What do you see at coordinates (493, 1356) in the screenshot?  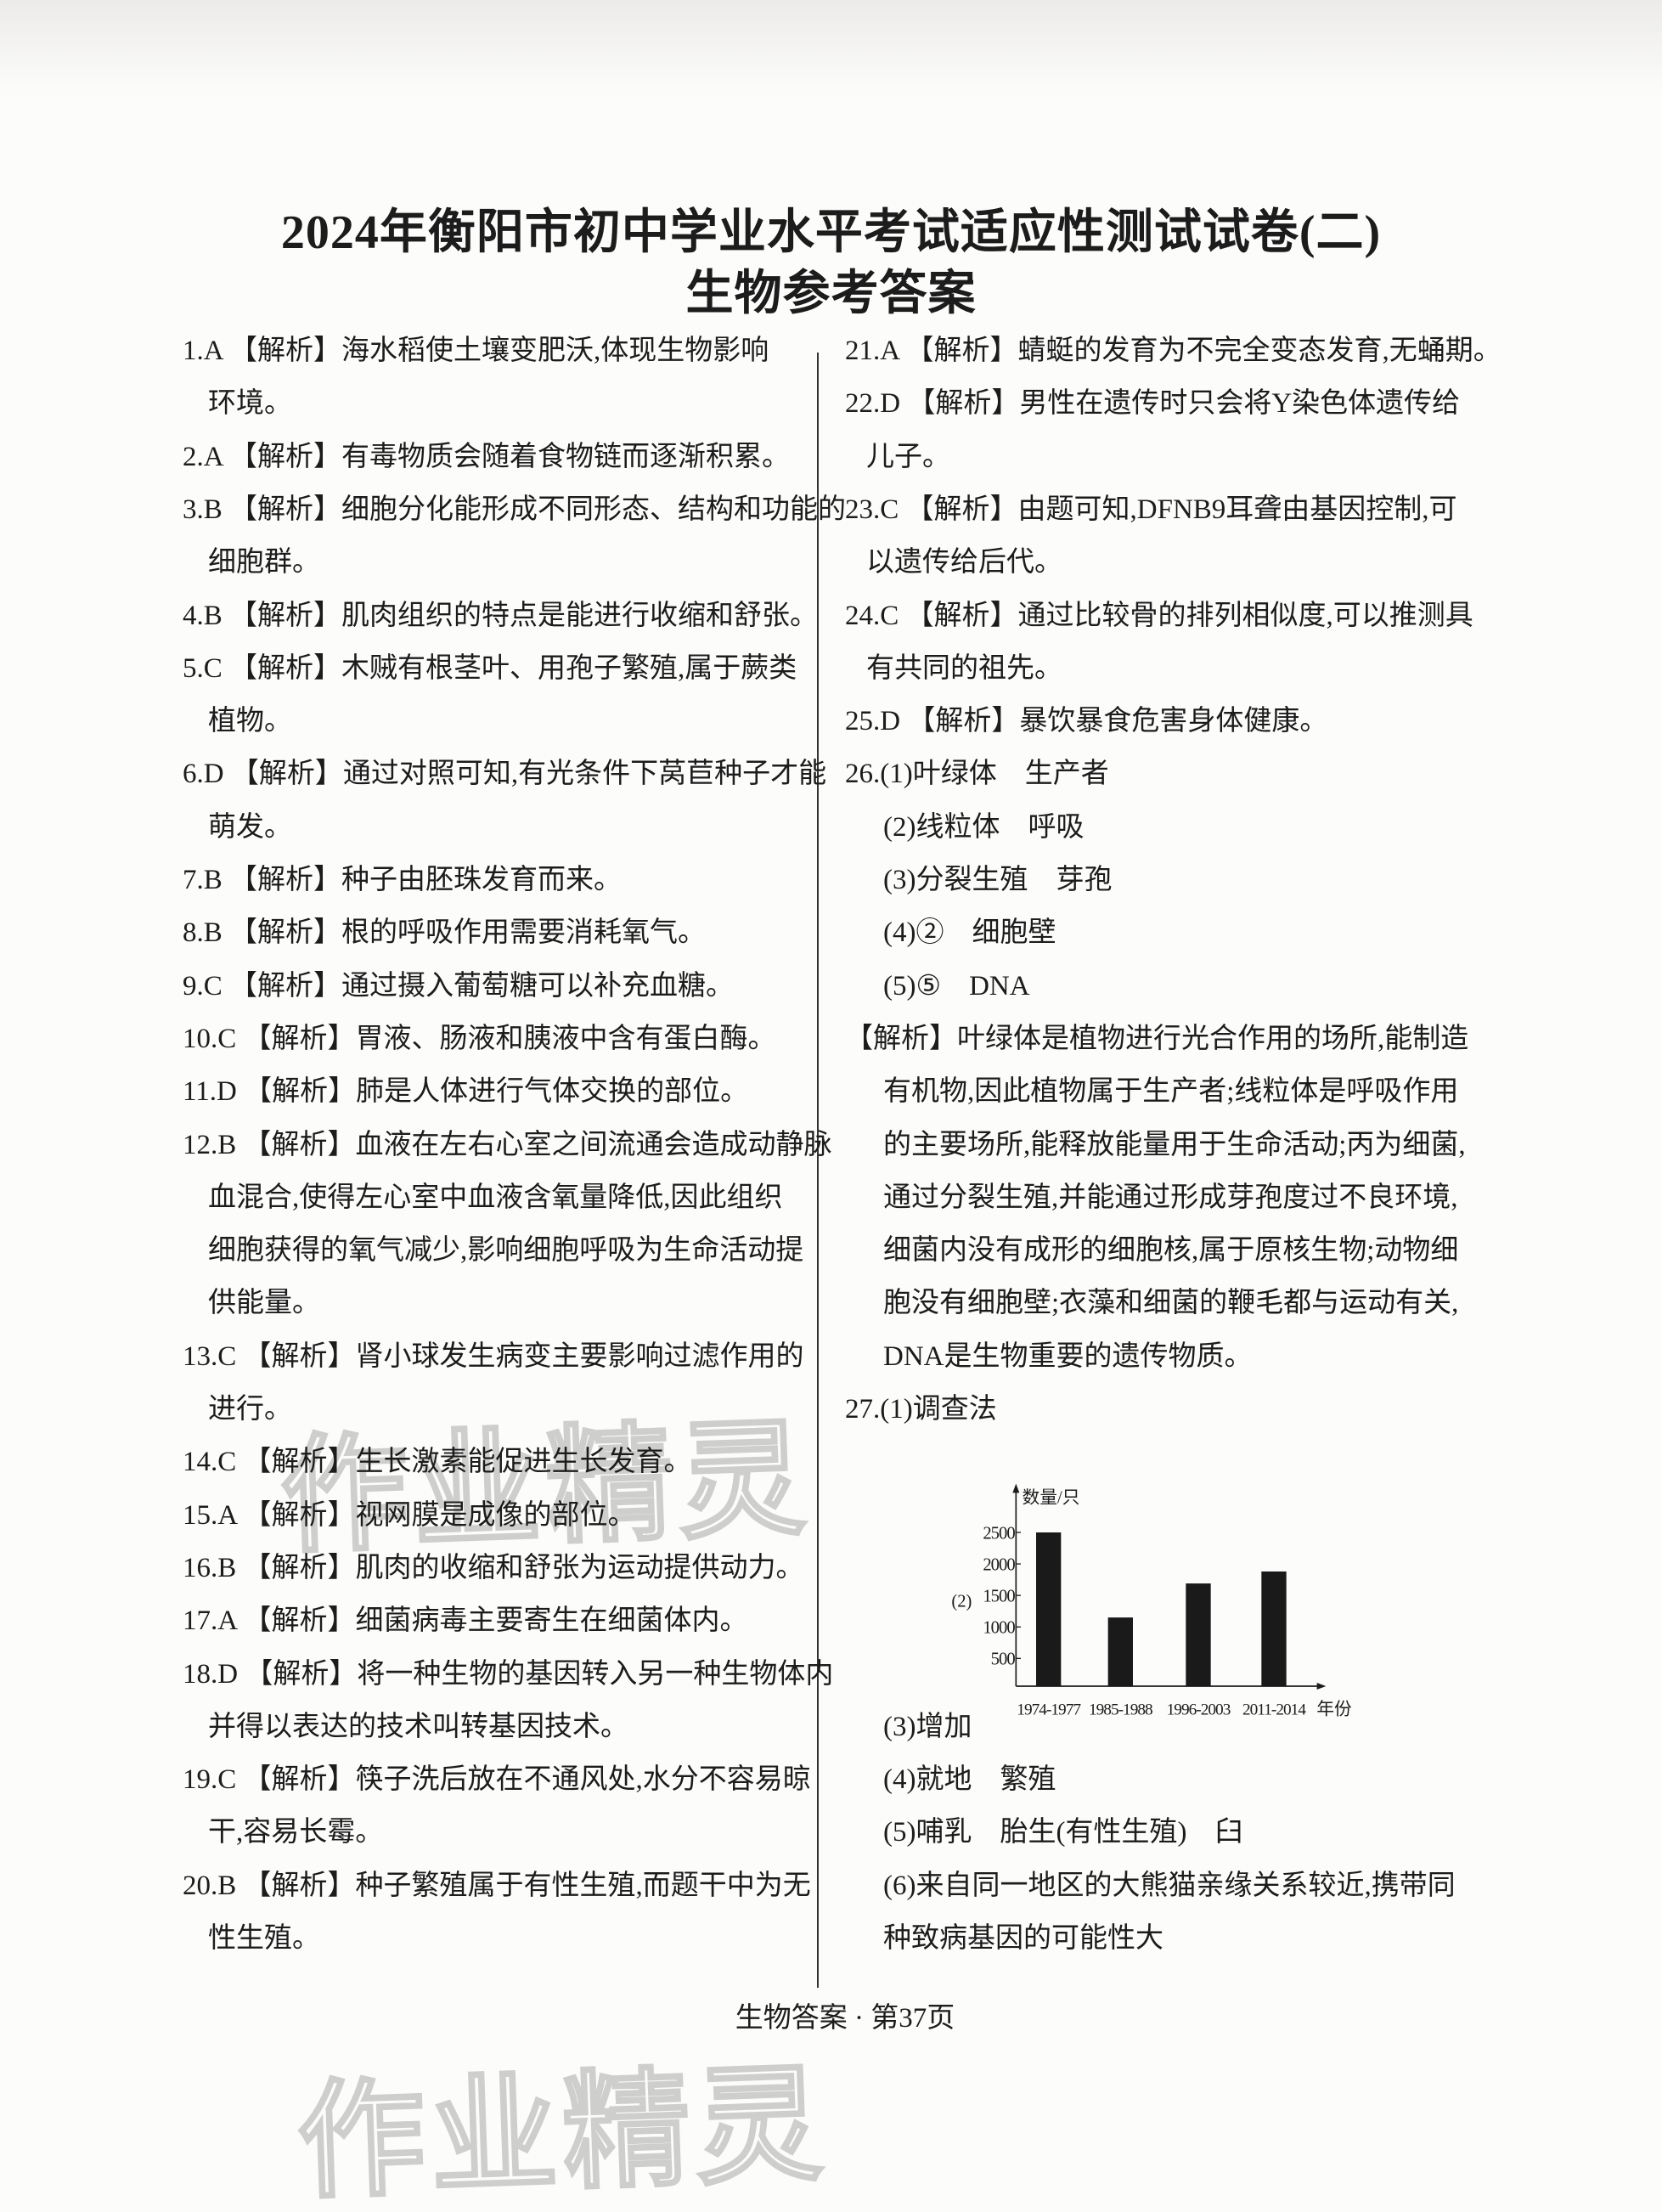 I see `answer-item: 13.C 【解析】肾小球发生病变主要影响过滤作用的` at bounding box center [493, 1356].